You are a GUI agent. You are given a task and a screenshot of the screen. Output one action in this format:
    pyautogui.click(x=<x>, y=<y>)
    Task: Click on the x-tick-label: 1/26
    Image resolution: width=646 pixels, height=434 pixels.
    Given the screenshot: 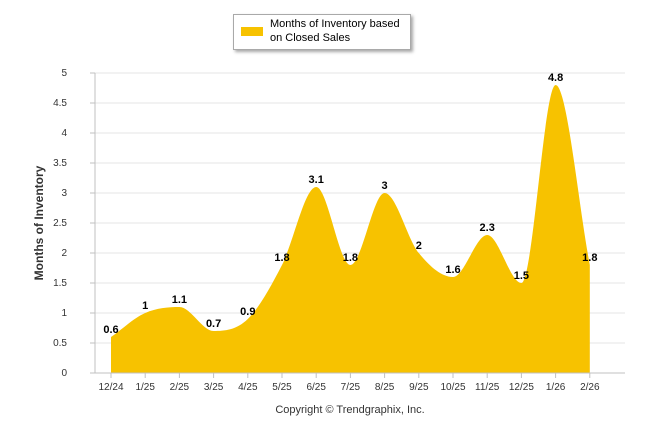 What is the action you would take?
    pyautogui.click(x=556, y=387)
    